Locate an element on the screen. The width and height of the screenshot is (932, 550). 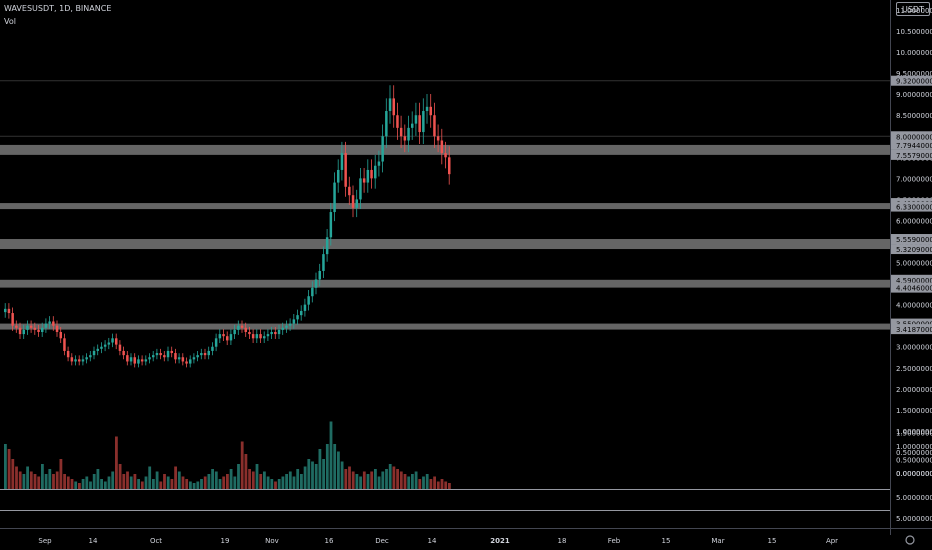
time-axis-label: 18 is located at coordinates (562, 541).